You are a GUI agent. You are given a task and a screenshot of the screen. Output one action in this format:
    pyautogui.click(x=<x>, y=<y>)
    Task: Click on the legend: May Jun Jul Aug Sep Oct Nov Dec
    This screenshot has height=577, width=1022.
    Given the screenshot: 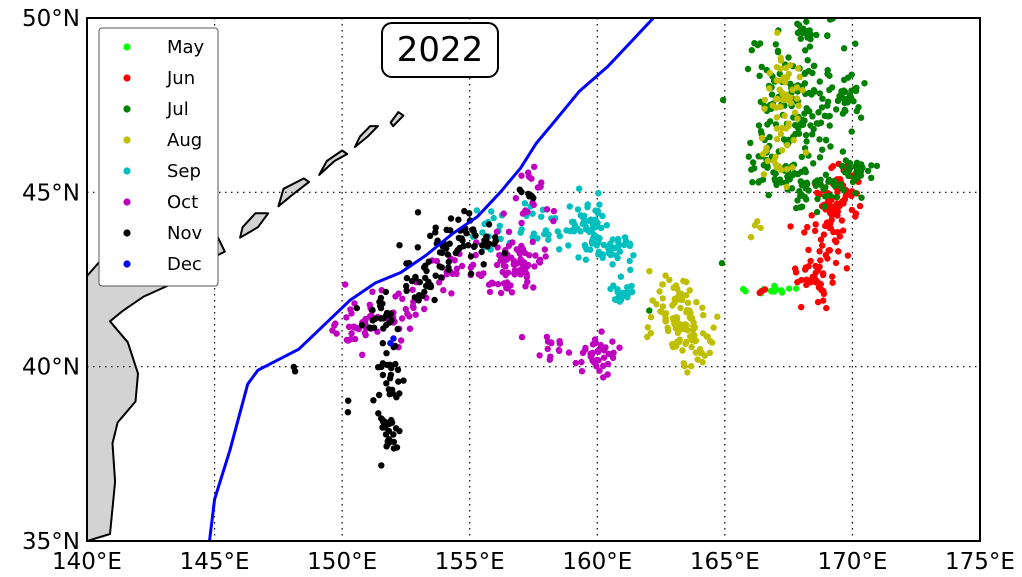 What is the action you would take?
    pyautogui.click(x=158, y=157)
    